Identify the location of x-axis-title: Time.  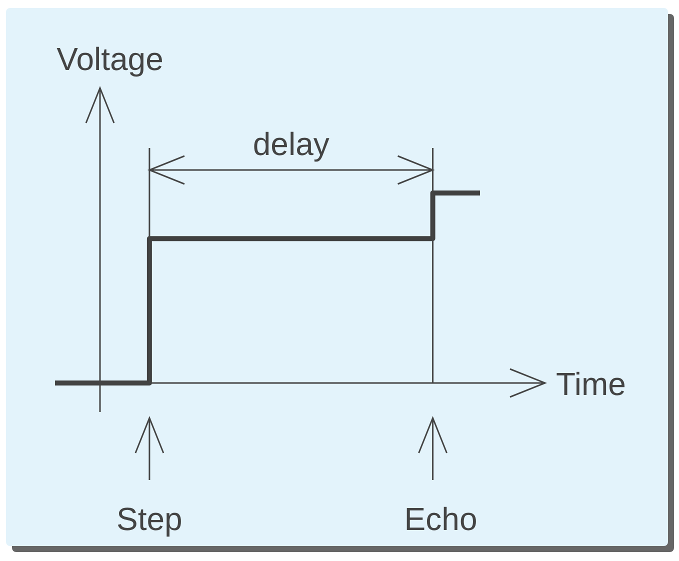
(591, 384).